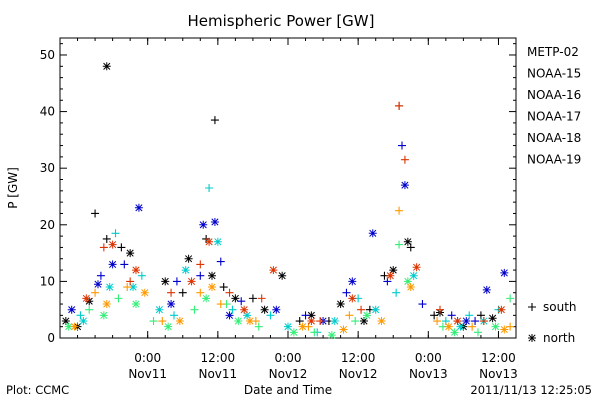 The image size is (600, 400). Describe the element at coordinates (47, 168) in the screenshot. I see `y-tick-label: 30` at that location.